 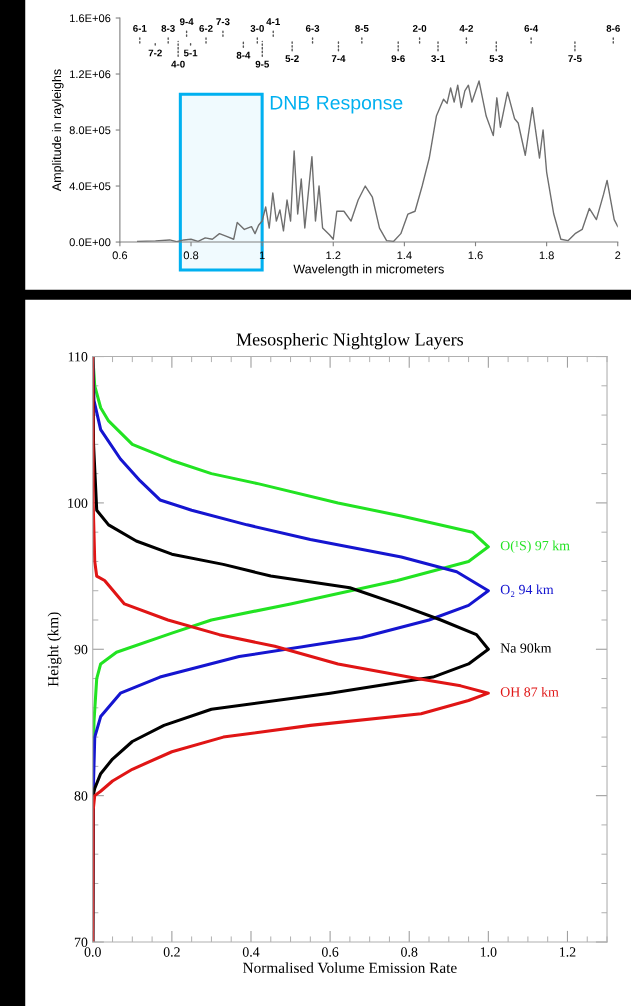 I want to click on annotation: 6-3, so click(x=312, y=28).